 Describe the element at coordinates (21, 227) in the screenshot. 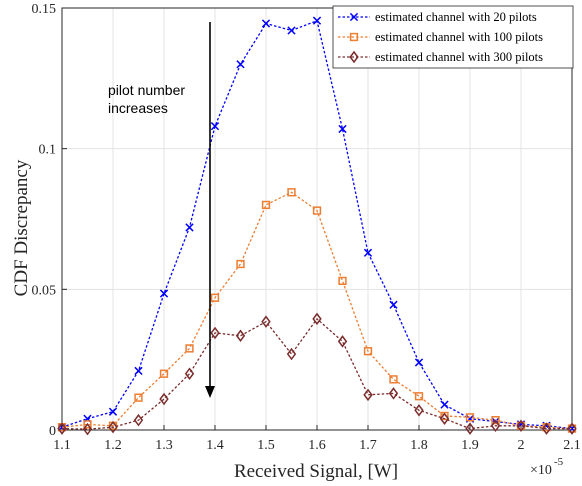

I see `y-axis-label: CDF Discrepancy` at that location.